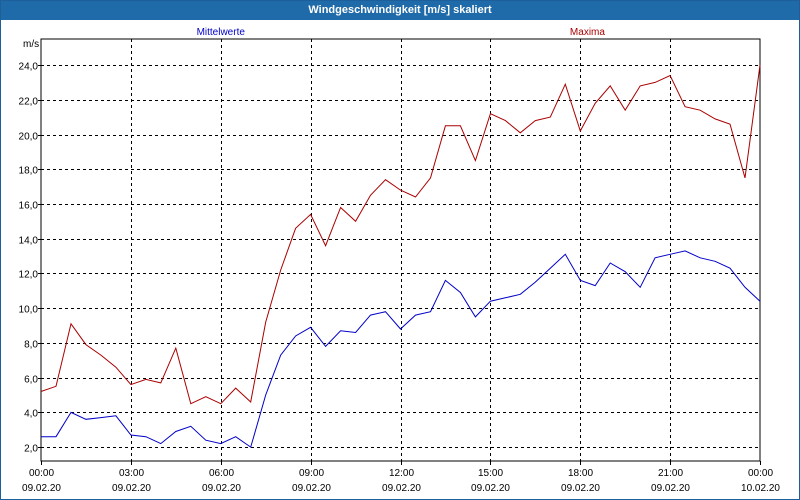 The height and width of the screenshot is (500, 800). Describe the element at coordinates (587, 32) in the screenshot. I see `series-label-maxima: Maxima` at that location.